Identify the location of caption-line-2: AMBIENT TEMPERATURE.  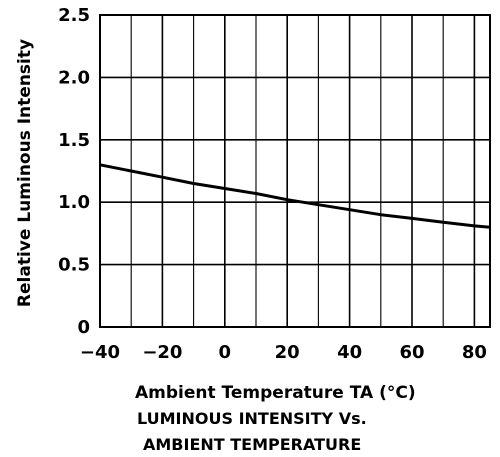
(252, 444).